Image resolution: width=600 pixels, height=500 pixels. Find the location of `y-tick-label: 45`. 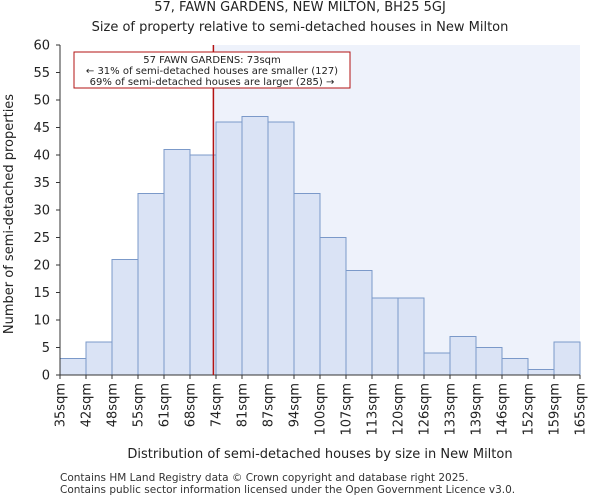

y-tick-label: 45 is located at coordinates (41, 128).